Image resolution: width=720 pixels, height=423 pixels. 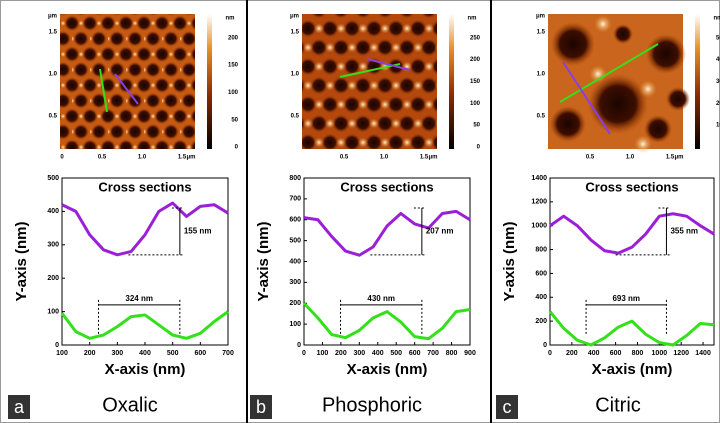 What do you see at coordinates (139, 298) in the screenshot?
I see `annotation: 324 nm` at bounding box center [139, 298].